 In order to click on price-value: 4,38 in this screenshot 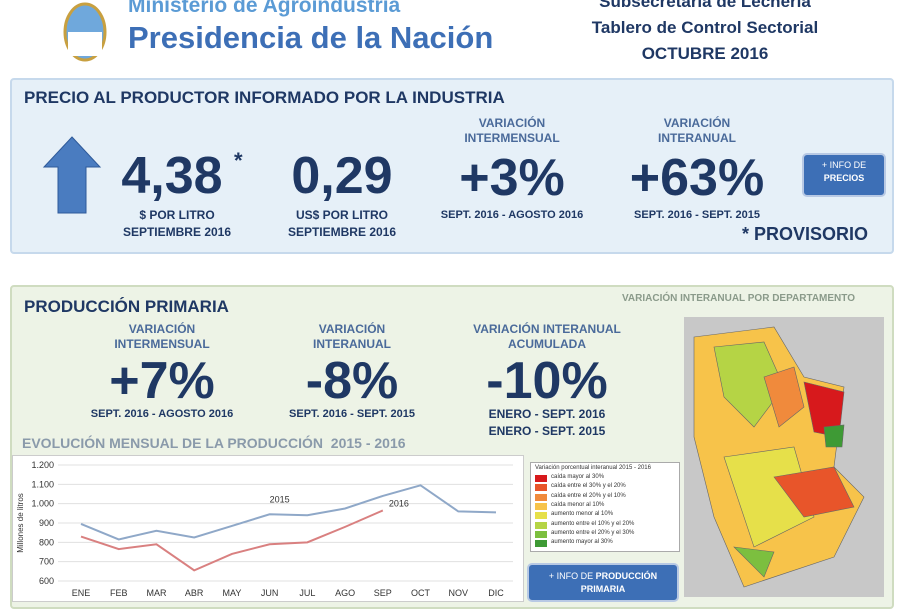, I will do `click(172, 176)`.